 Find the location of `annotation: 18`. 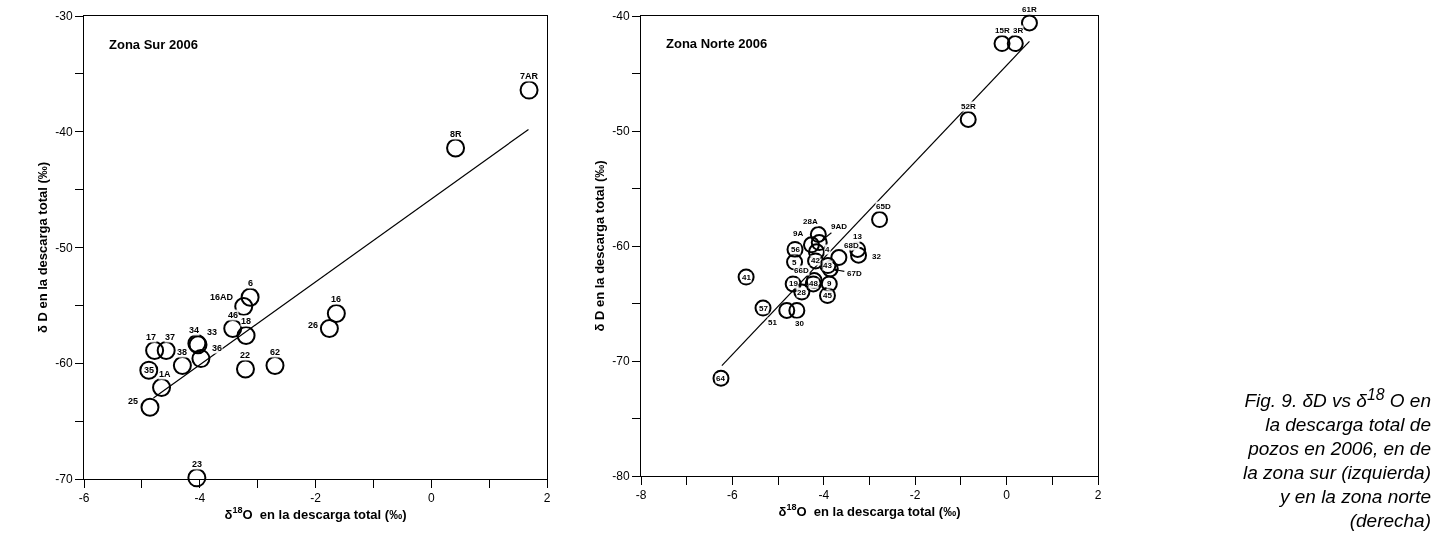

annotation: 18 is located at coordinates (246, 321).